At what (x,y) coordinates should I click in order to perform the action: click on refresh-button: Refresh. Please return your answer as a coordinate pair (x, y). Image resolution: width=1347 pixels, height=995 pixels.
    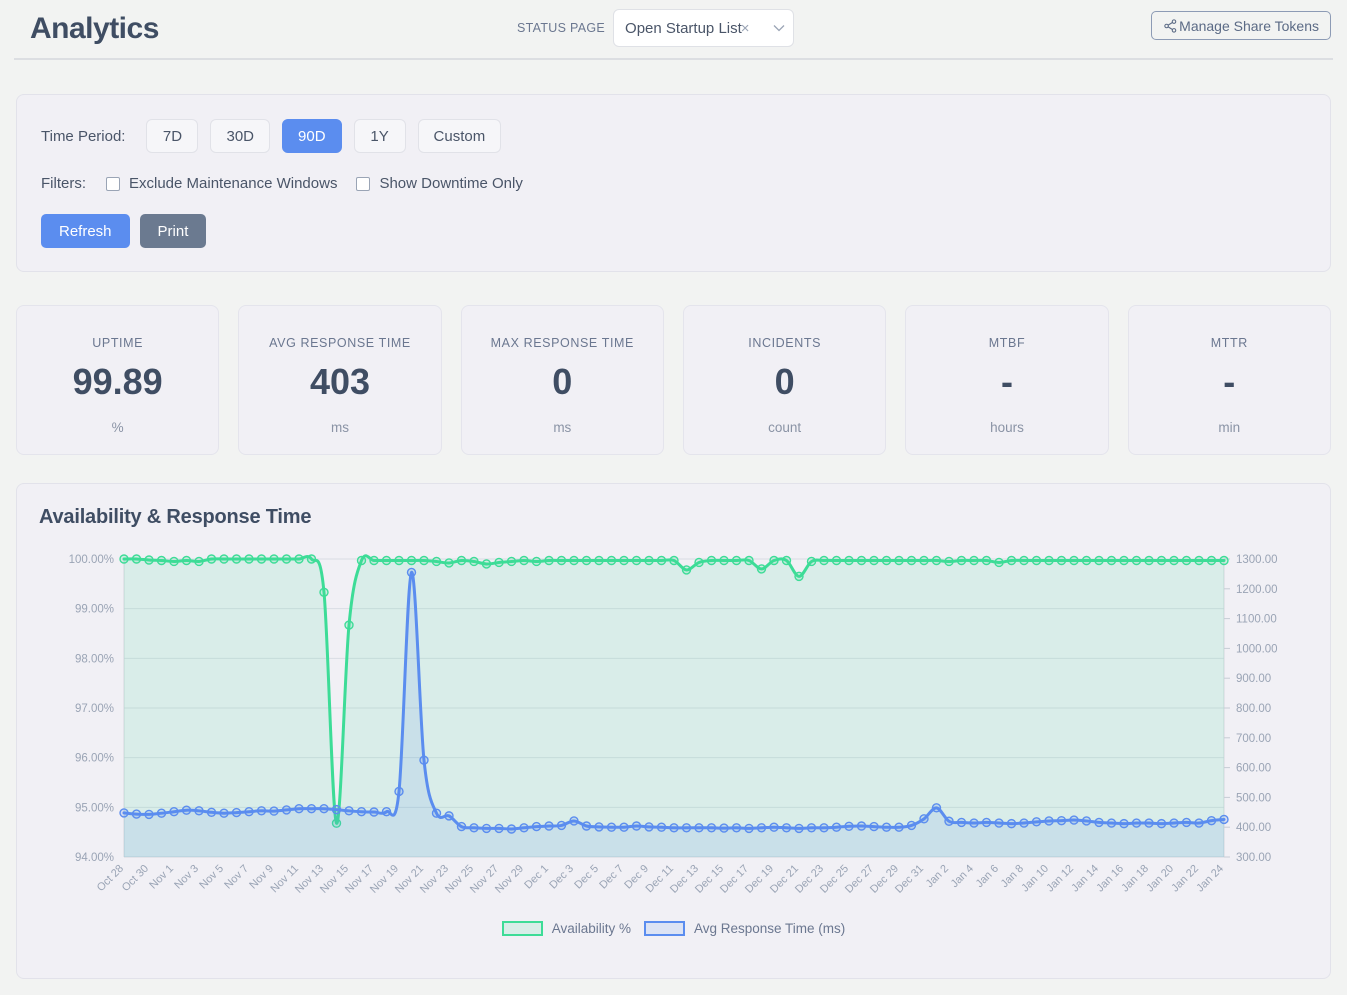
    Looking at the image, I should click on (85, 231).